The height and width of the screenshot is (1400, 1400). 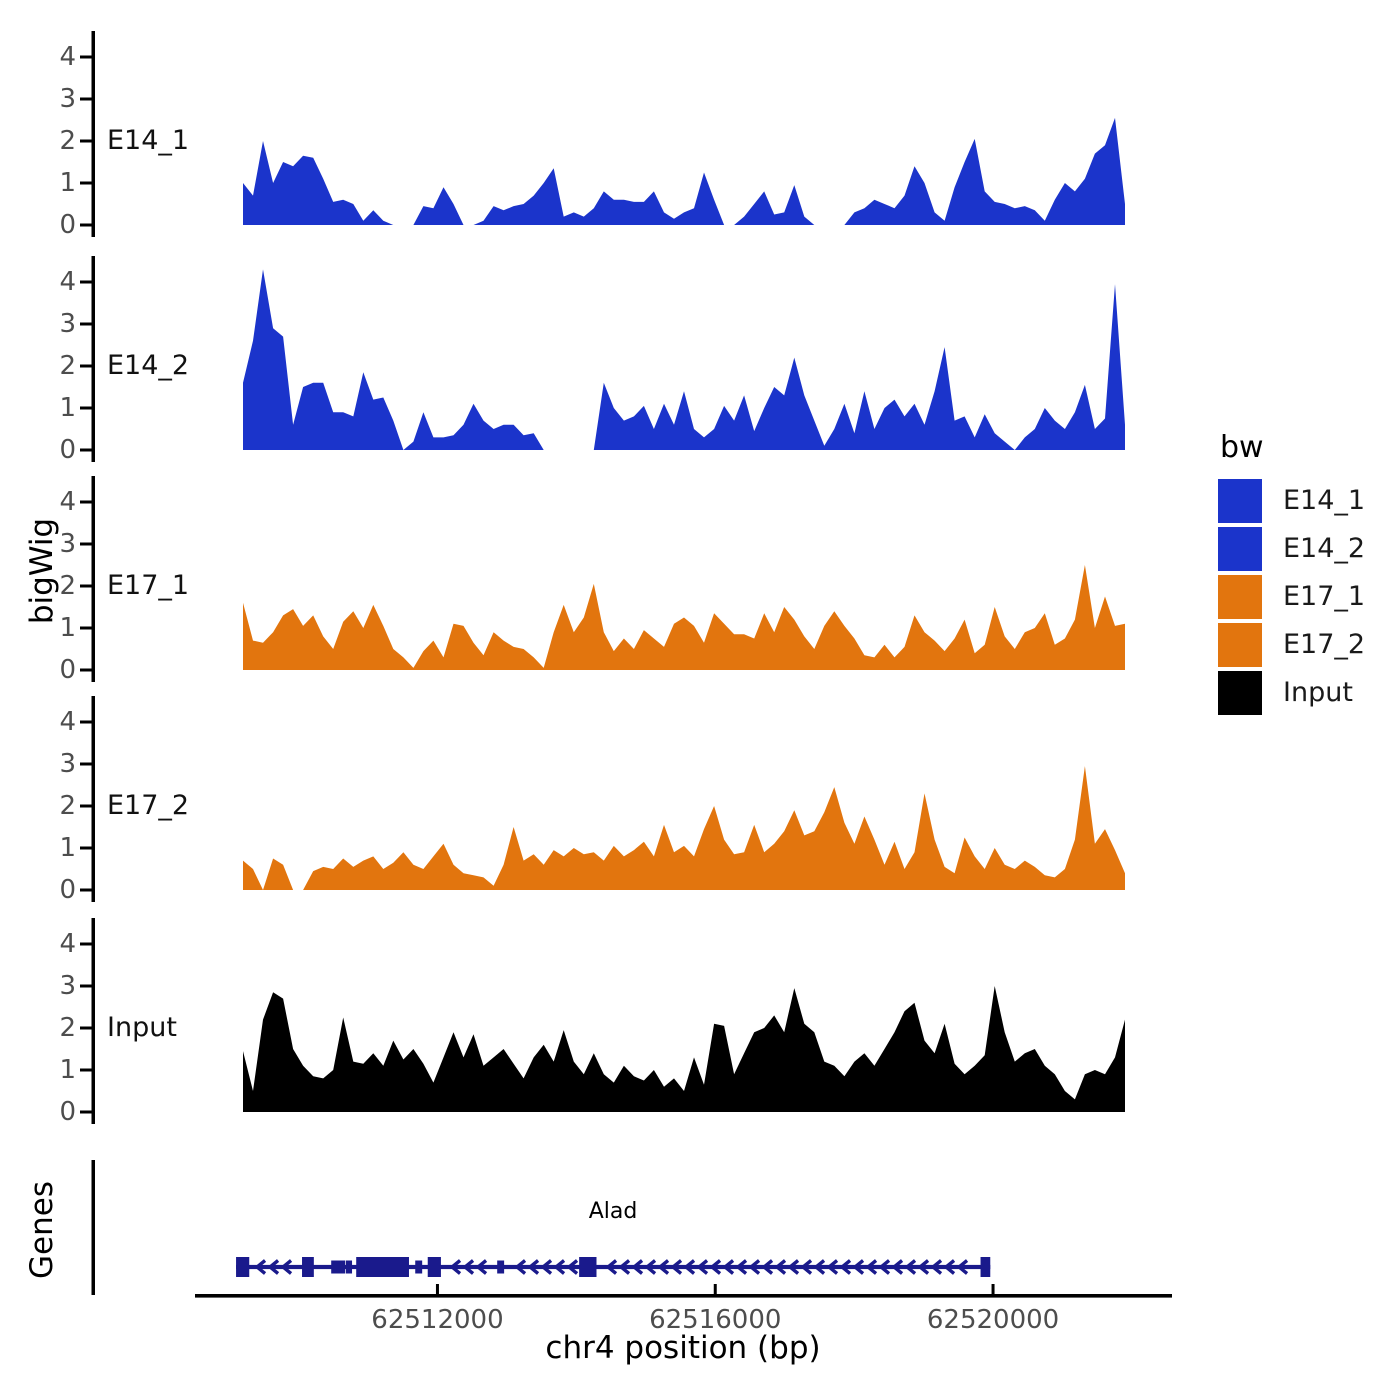 What do you see at coordinates (1240, 597) in the screenshot?
I see `legend-swatch-E17_1-icon` at bounding box center [1240, 597].